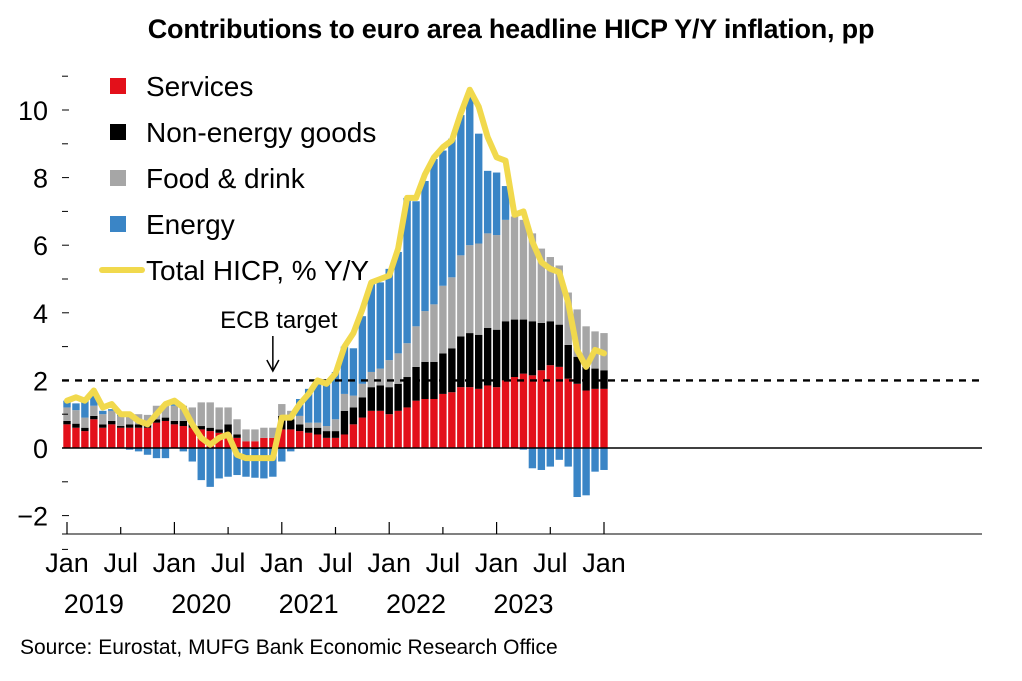 The image size is (1022, 681). Describe the element at coordinates (40, 179) in the screenshot. I see `y-tick-label: 8` at that location.